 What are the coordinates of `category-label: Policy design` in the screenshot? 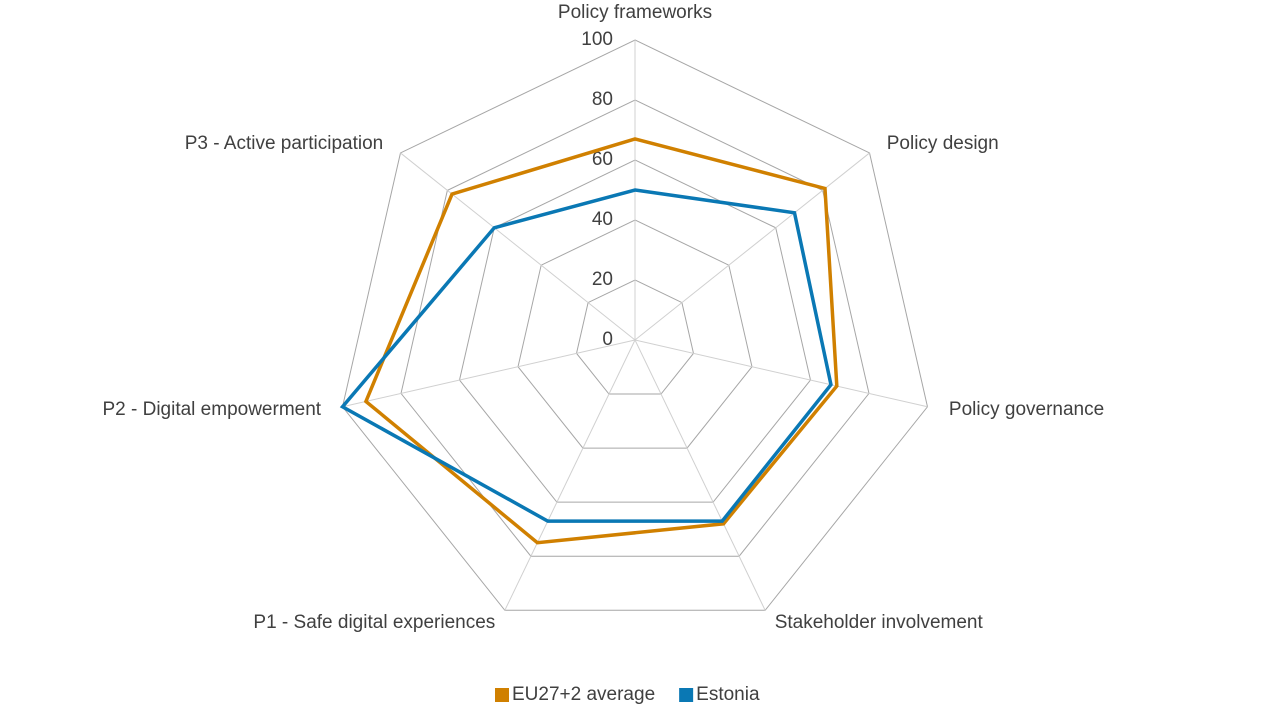 It's located at (943, 143).